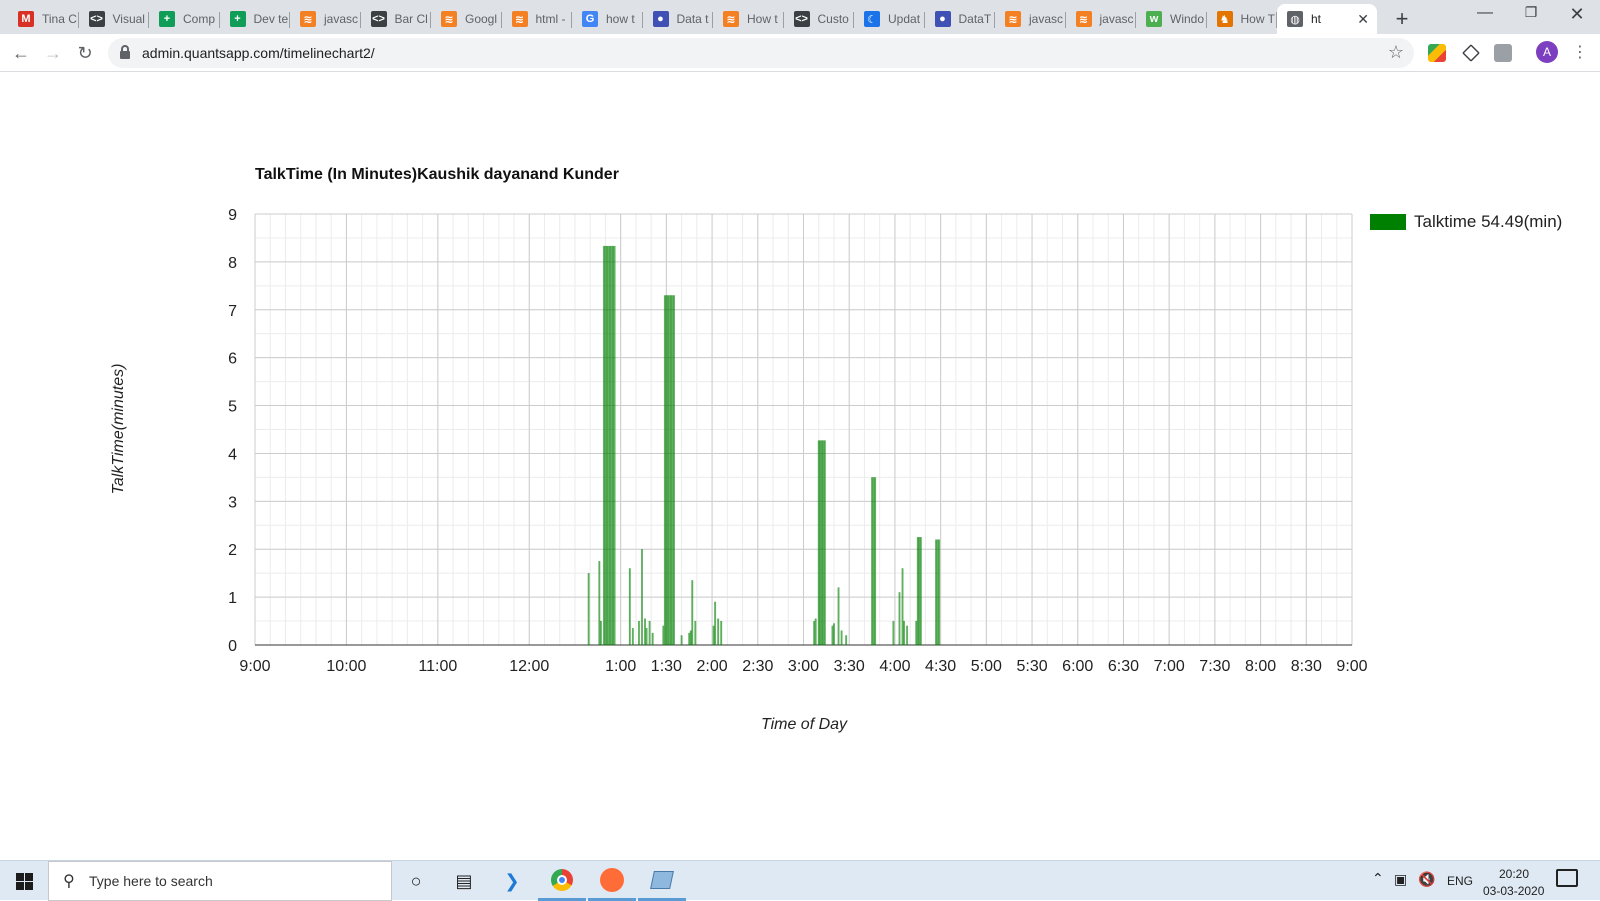 This screenshot has width=1600, height=901. I want to click on task-view-icon: ▤, so click(464, 880).